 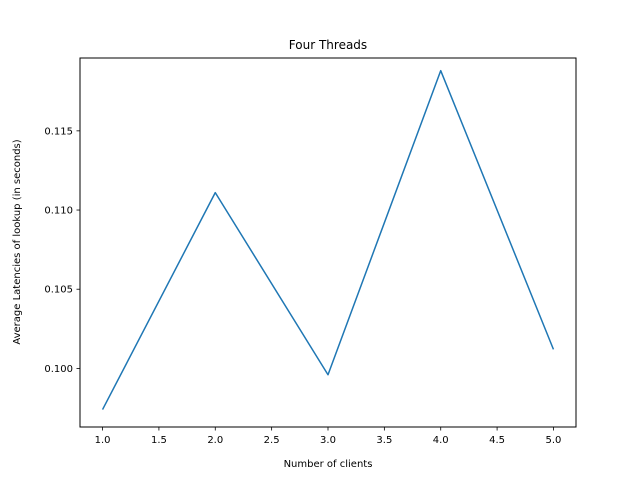 What do you see at coordinates (215, 440) in the screenshot?
I see `x-tick-label: 2.0` at bounding box center [215, 440].